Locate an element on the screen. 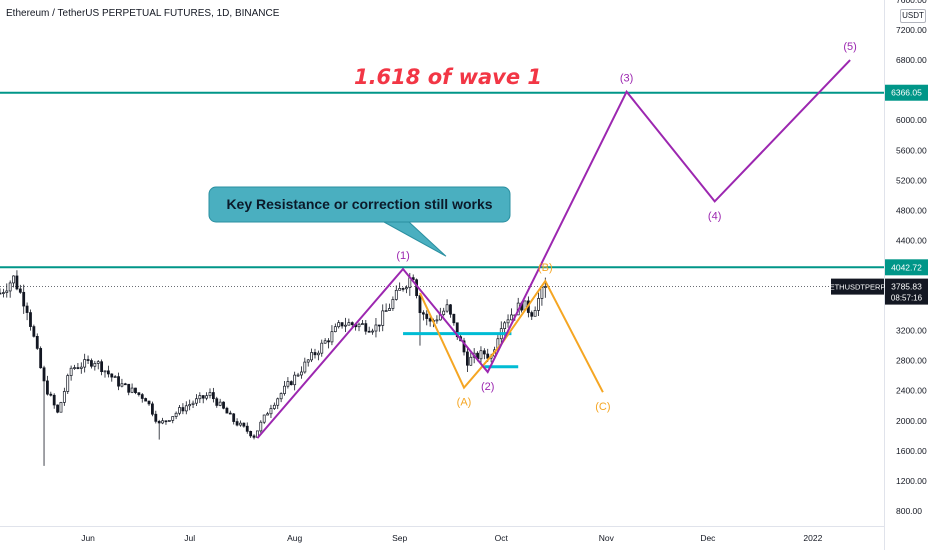 This screenshot has height=550, width=932. callout-box is located at coordinates (359, 204).